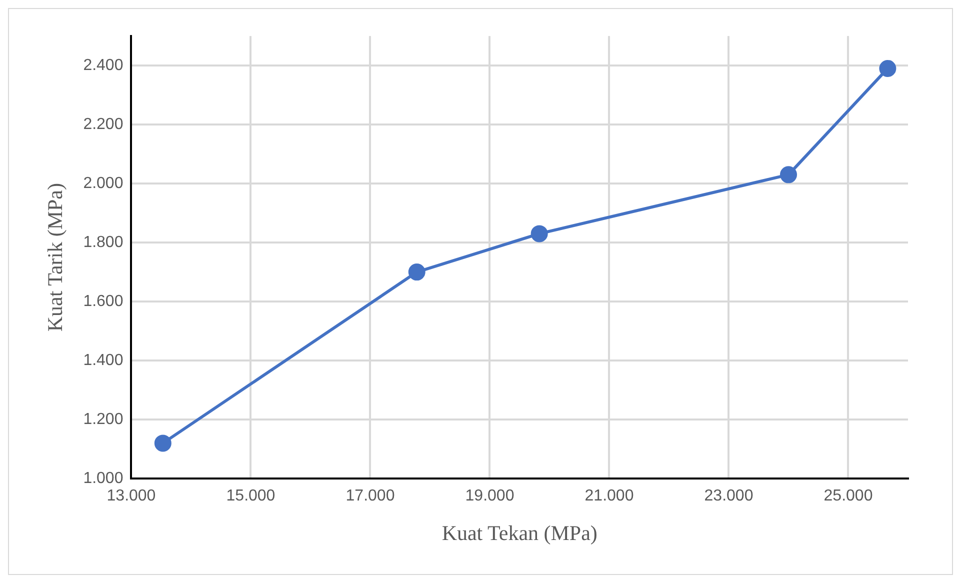 The height and width of the screenshot is (583, 961). I want to click on x-tick-label: 15.000, so click(251, 496).